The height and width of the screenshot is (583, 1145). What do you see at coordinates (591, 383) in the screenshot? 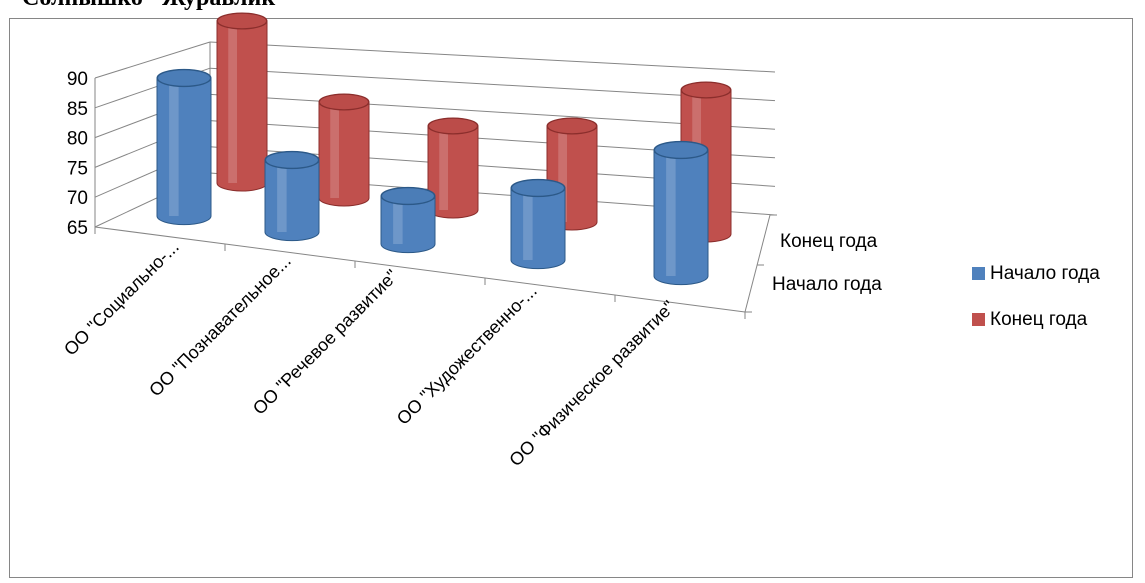
I see `category-label: ОО "Физическое развитие"` at bounding box center [591, 383].